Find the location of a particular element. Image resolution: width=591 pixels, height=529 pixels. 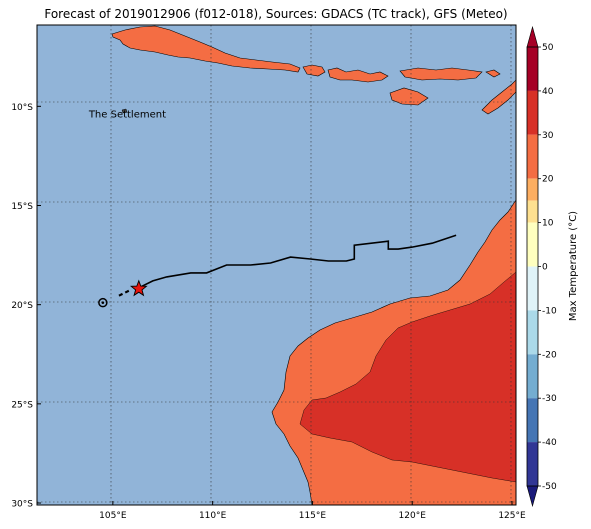

colorbar-tick-label: -40 is located at coordinates (549, 443).